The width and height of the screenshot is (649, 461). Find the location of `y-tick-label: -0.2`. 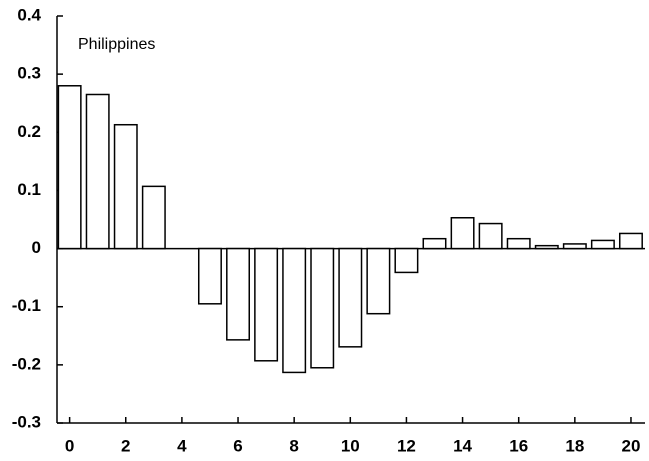

y-tick-label: -0.2 is located at coordinates (26, 363).